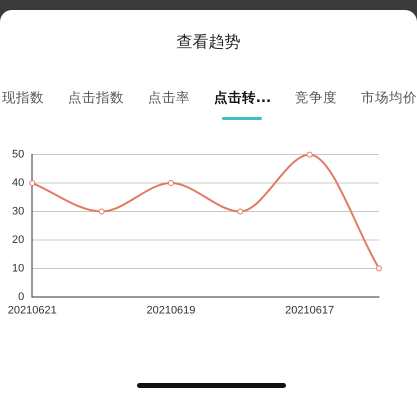 The width and height of the screenshot is (417, 403). I want to click on text: 竞争度, so click(316, 98).